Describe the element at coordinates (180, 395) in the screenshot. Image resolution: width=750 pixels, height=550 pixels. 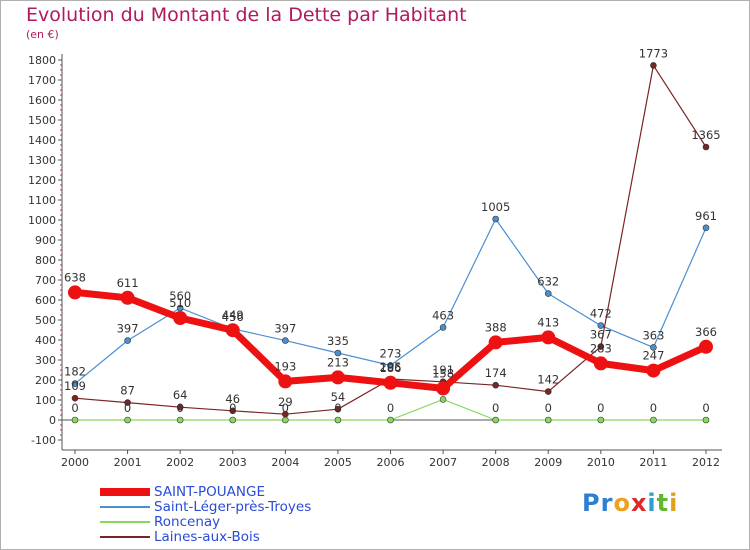
I see `data-label: 64` at that location.